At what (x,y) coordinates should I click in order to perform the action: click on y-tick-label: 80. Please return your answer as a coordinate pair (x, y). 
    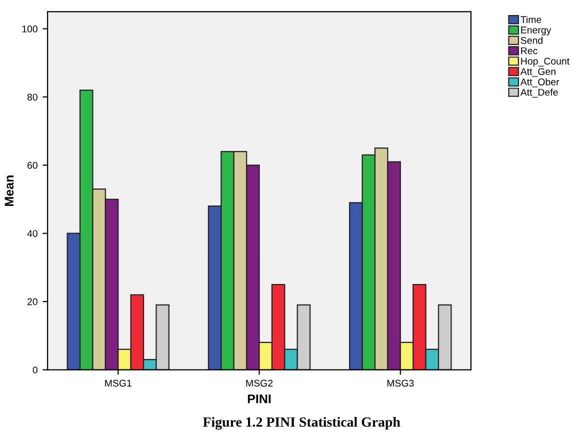
    Looking at the image, I should click on (32, 97).